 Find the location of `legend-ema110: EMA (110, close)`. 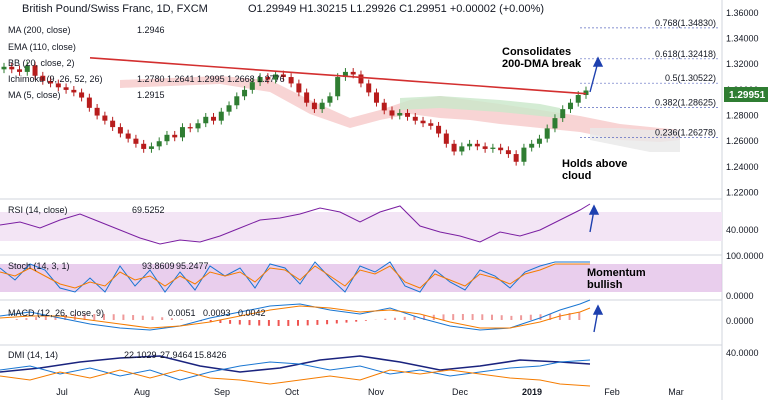

legend-ema110: EMA (110, close) is located at coordinates (42, 47).